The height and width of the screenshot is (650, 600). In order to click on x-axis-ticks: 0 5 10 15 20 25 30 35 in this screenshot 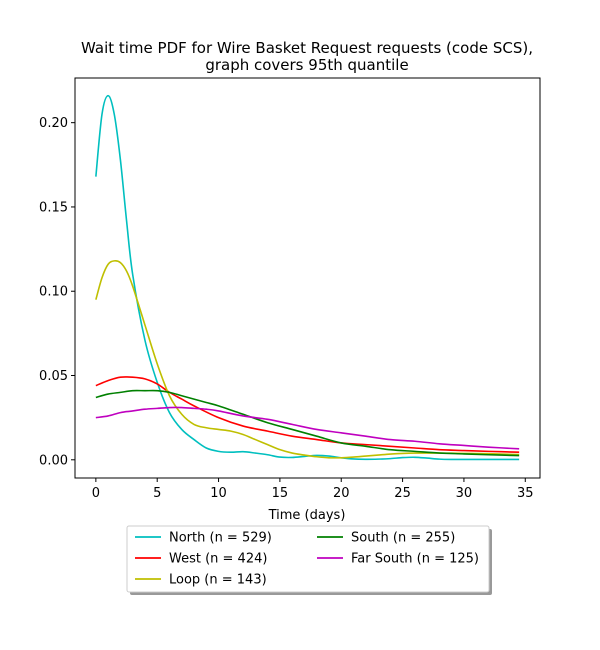, I will do `click(313, 489)`.